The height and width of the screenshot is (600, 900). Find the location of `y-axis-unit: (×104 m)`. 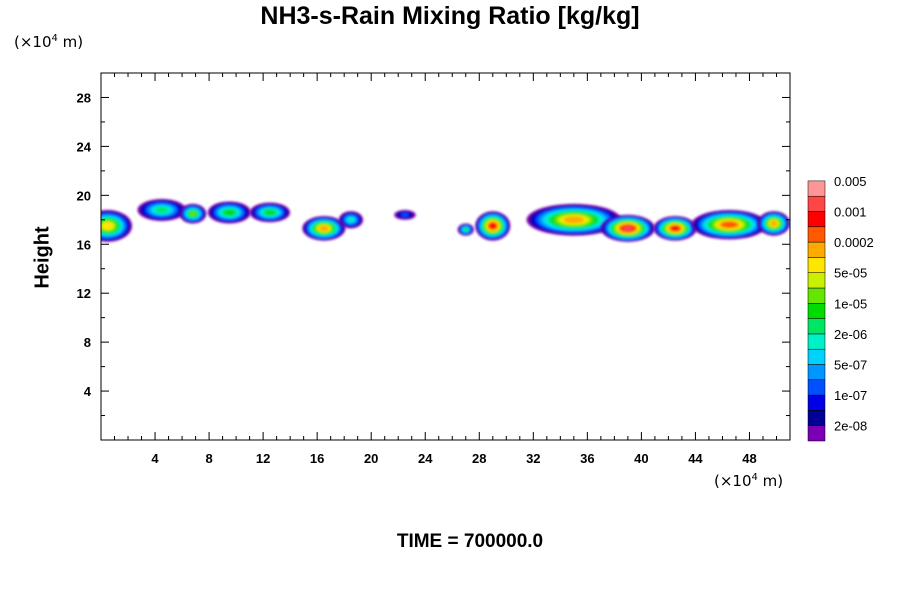

y-axis-unit: (×104 m) is located at coordinates (48, 42).